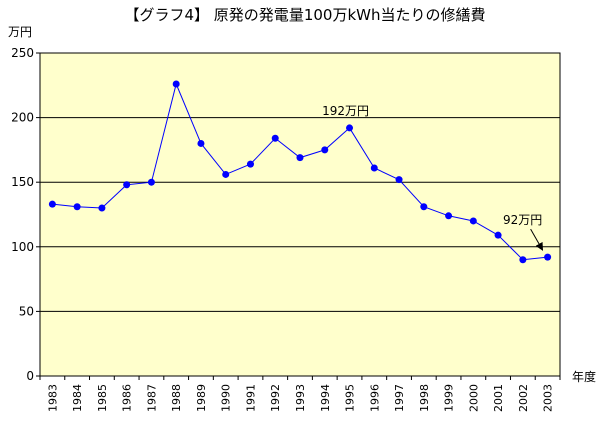 The image size is (610, 425). What do you see at coordinates (584, 376) in the screenshot?
I see `x-axis-unit: 年度` at bounding box center [584, 376].